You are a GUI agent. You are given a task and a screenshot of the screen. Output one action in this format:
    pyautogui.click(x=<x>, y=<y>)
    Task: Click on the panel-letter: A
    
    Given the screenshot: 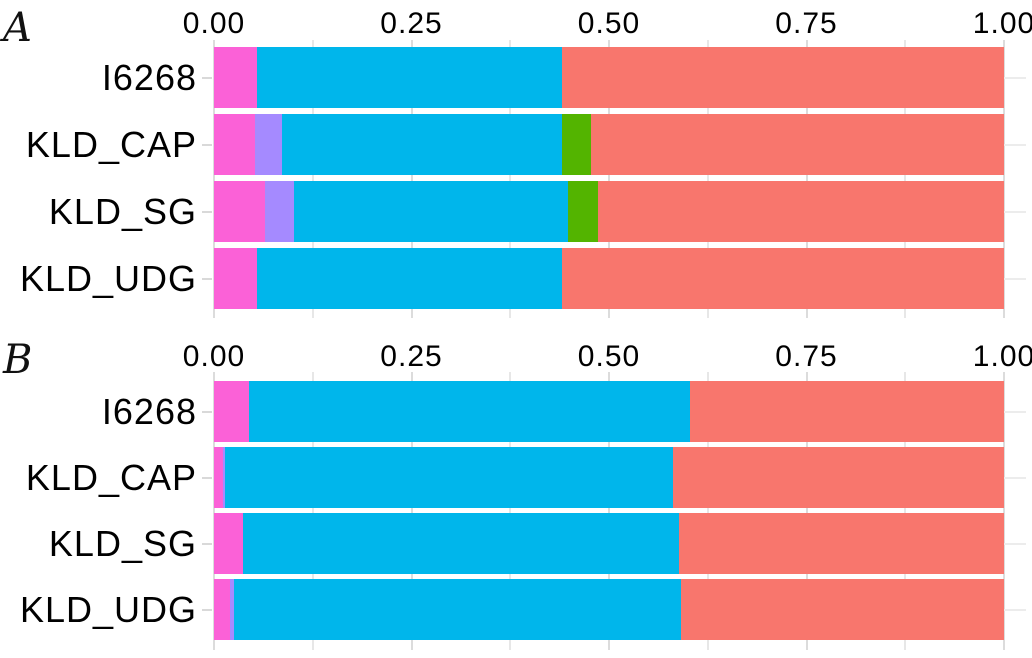 What is the action you would take?
    pyautogui.click(x=17, y=28)
    